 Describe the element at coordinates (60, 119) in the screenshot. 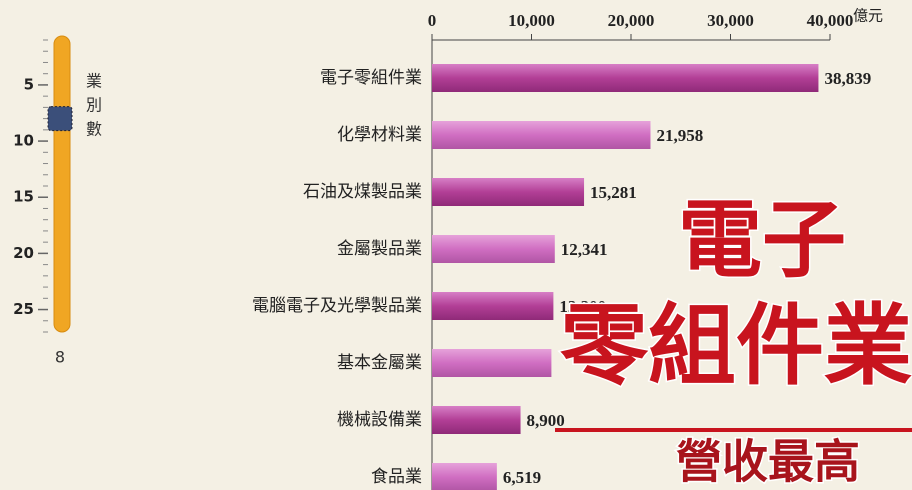

I see `slider-handle` at that location.